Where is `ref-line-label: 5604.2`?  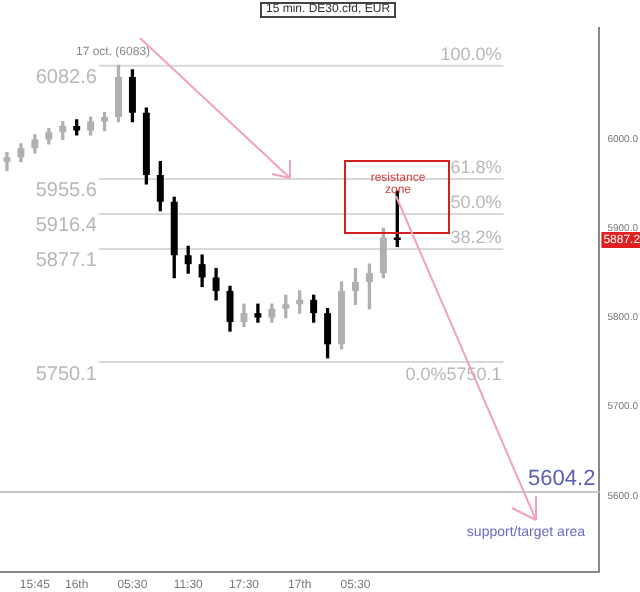
ref-line-label: 5604.2 is located at coordinates (562, 479).